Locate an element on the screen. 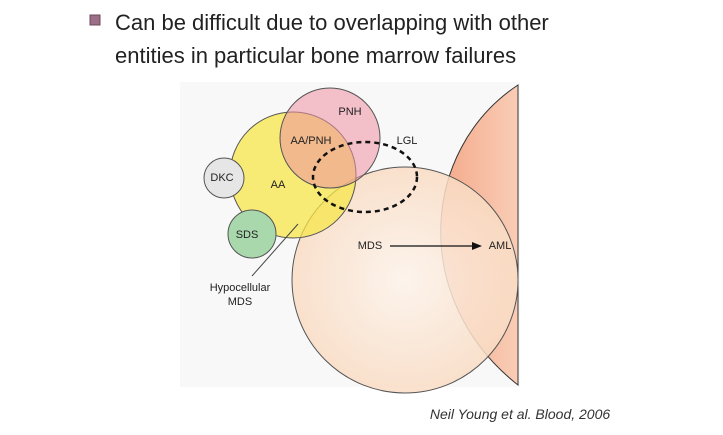 This screenshot has height=435, width=723. lgl-ellipse is located at coordinates (365, 177).